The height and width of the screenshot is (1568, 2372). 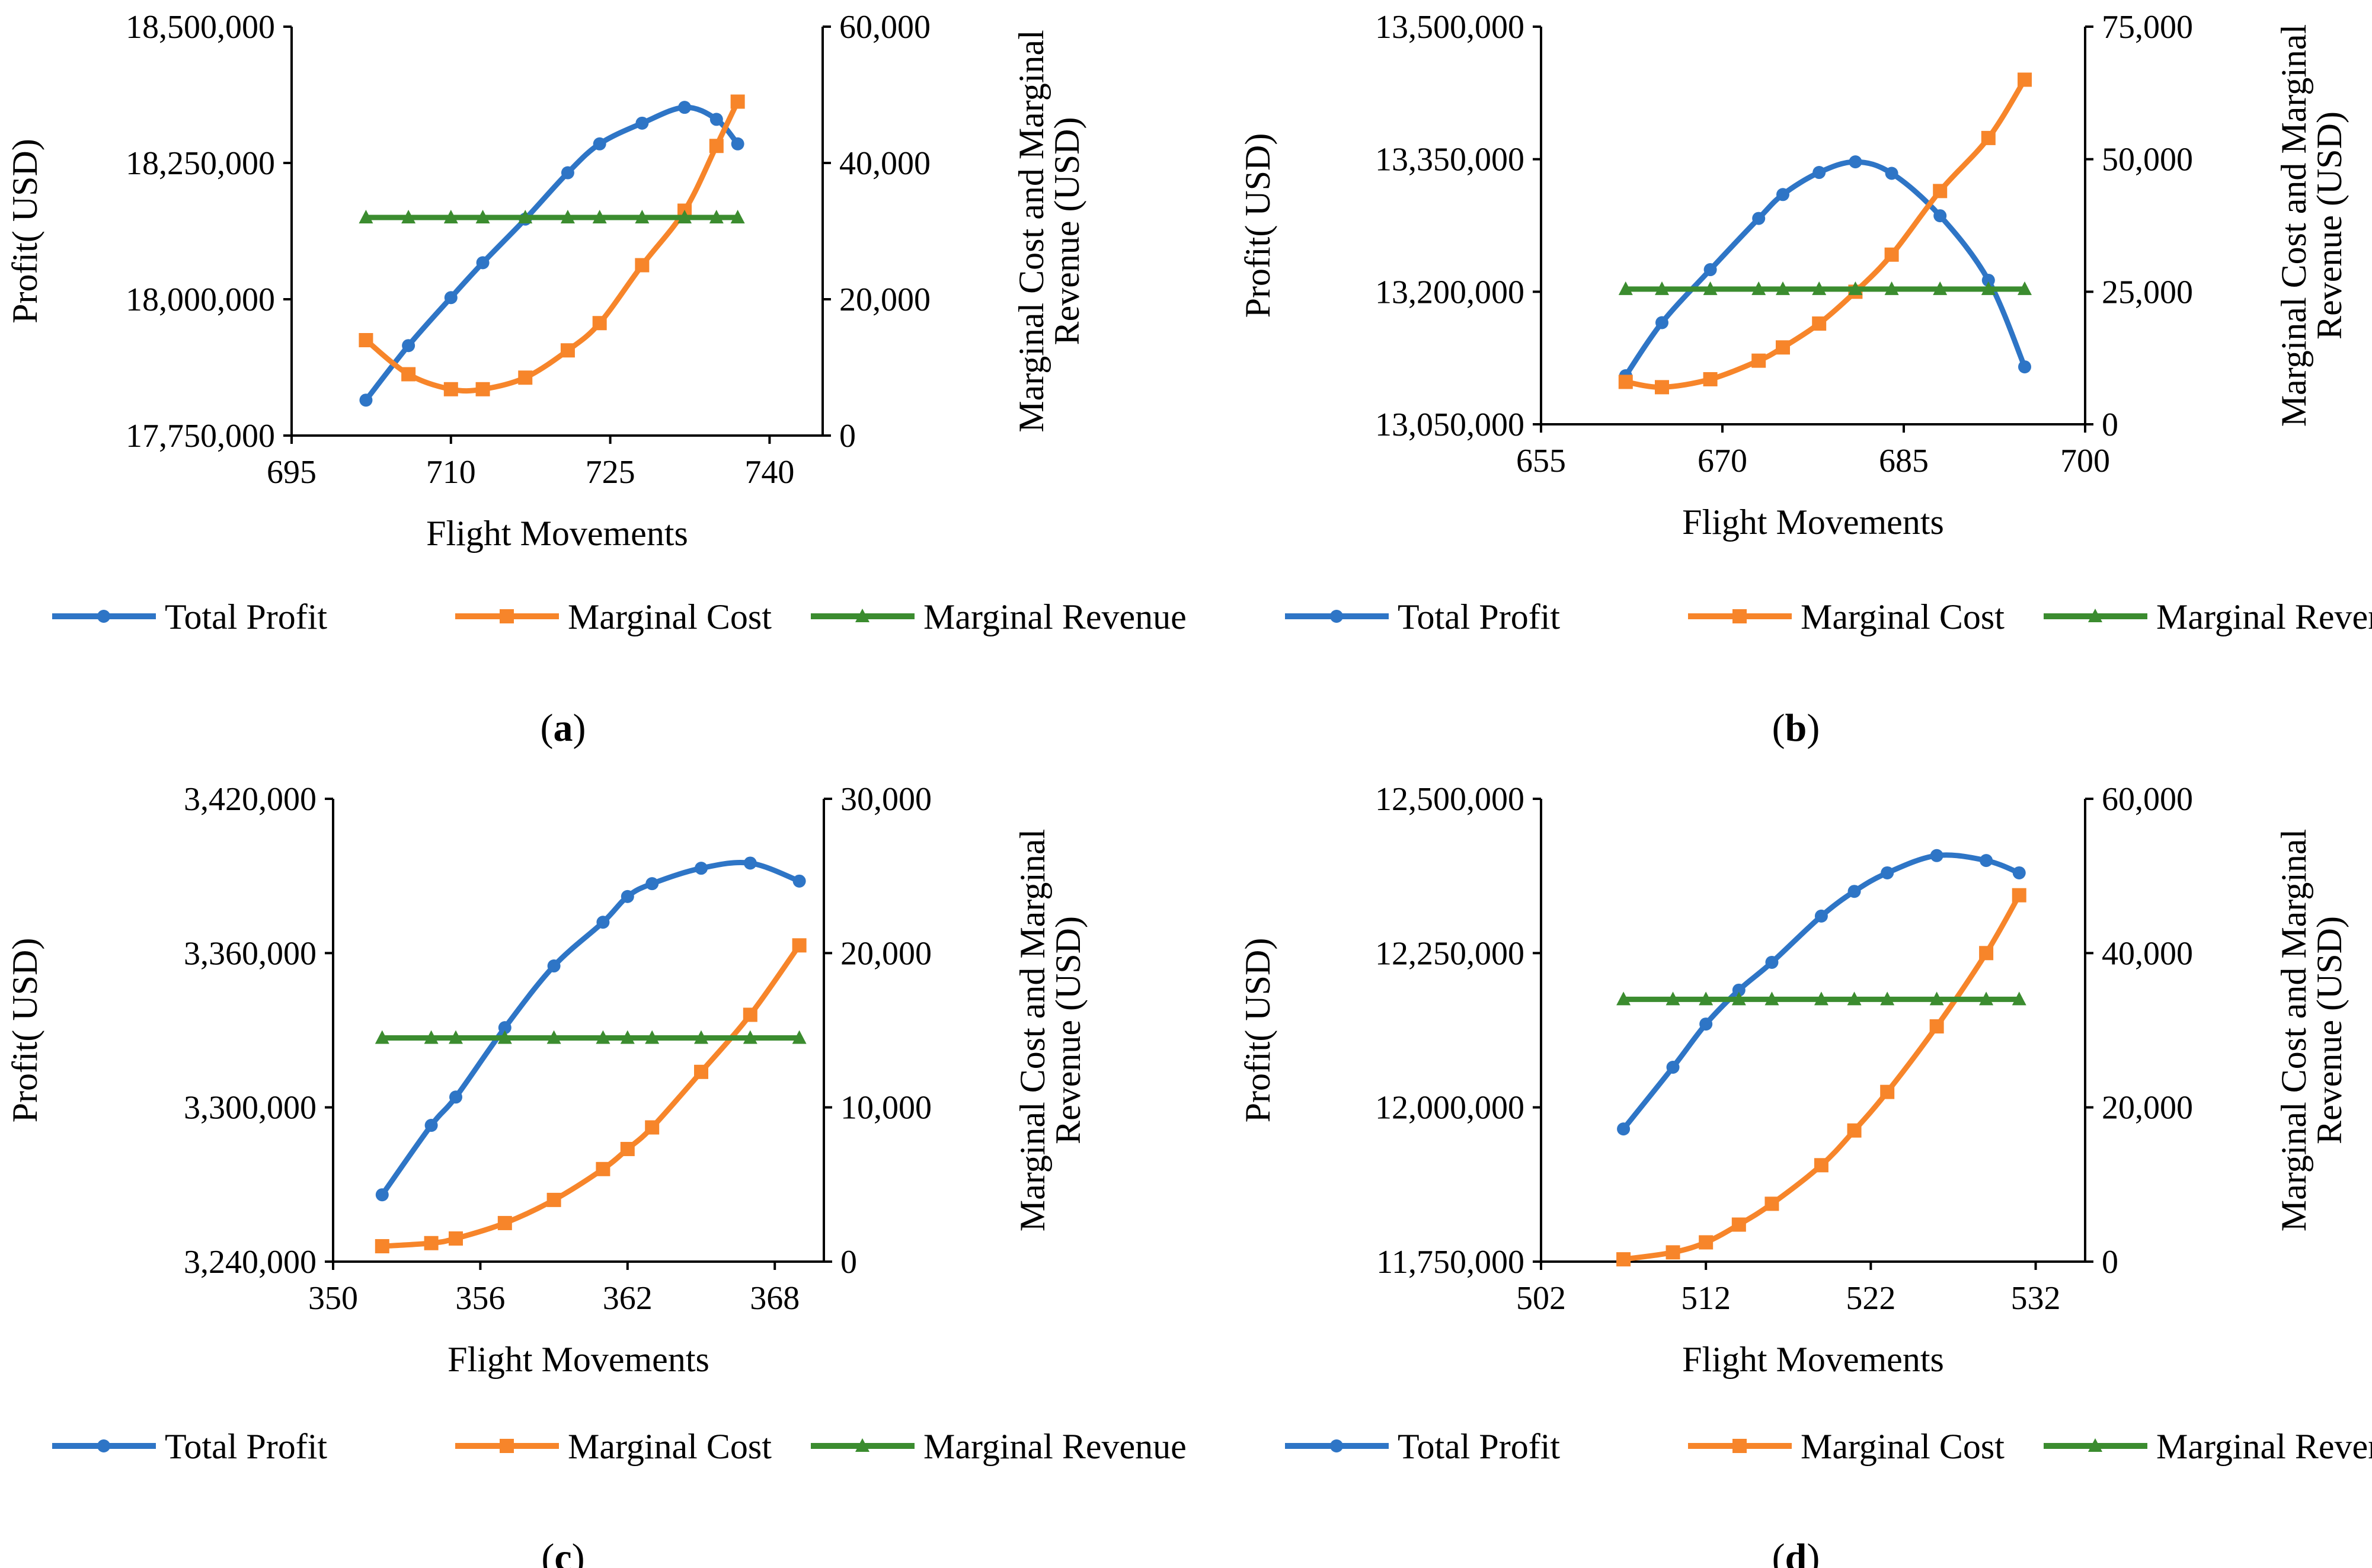 I want to click on right-y-axis-title-line1: Marginal Cost and Marginal, so click(x=2293, y=225).